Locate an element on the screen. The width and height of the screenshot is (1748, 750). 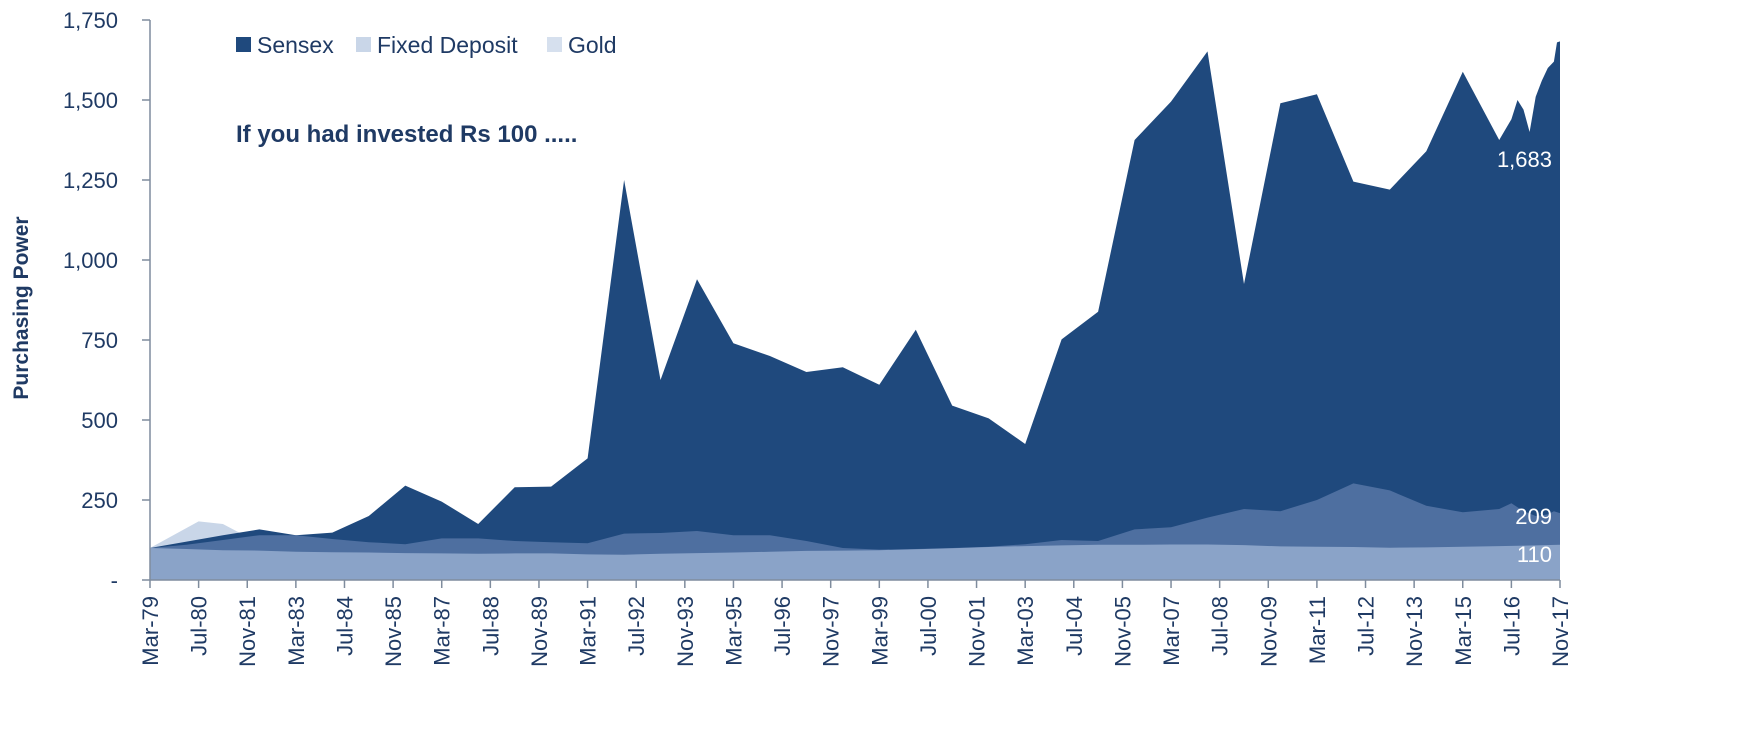
legend-label-fixed-deposit: Fixed Deposit is located at coordinates (447, 45).